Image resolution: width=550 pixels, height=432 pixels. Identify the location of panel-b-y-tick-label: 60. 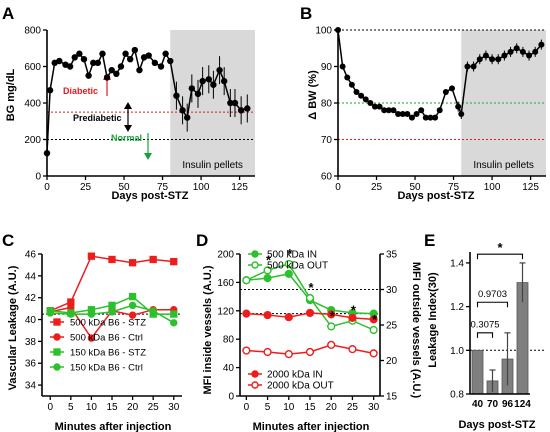
(327, 177).